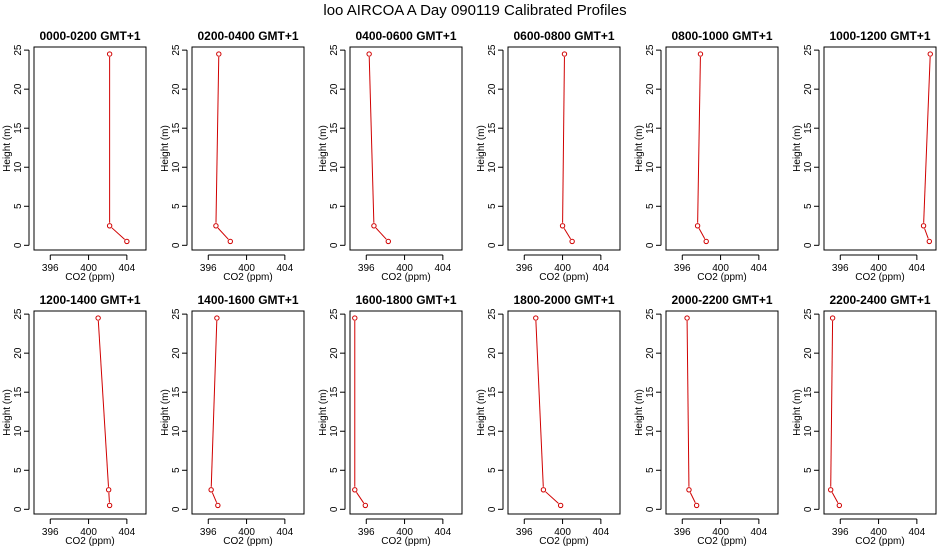  Describe the element at coordinates (879, 36) in the screenshot. I see `panel-title: 1000-1200 GMT+1` at that location.